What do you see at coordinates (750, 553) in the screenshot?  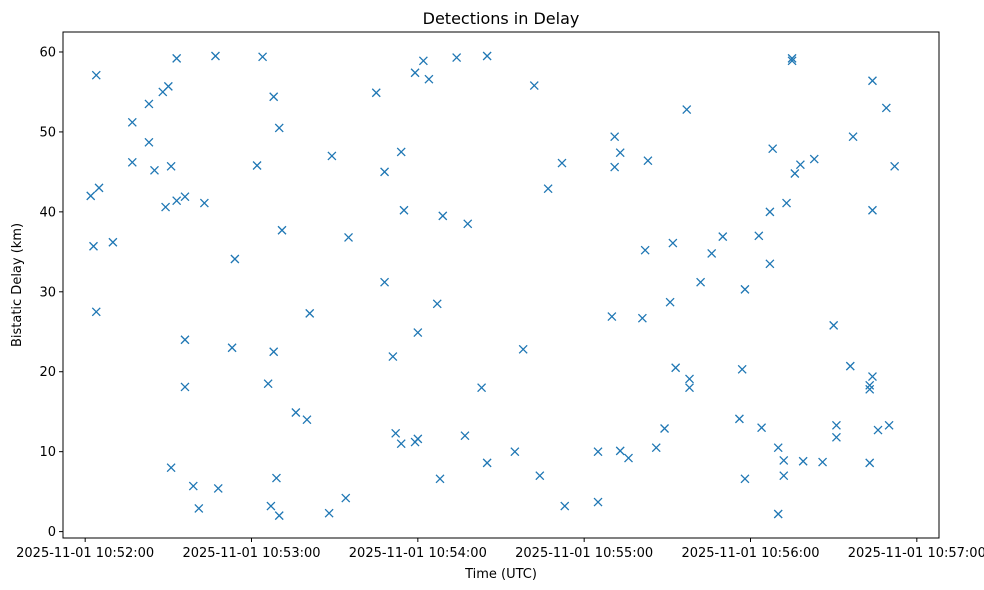 I see `x-tick-label: 2025-11-01 10:56:00` at bounding box center [750, 553].